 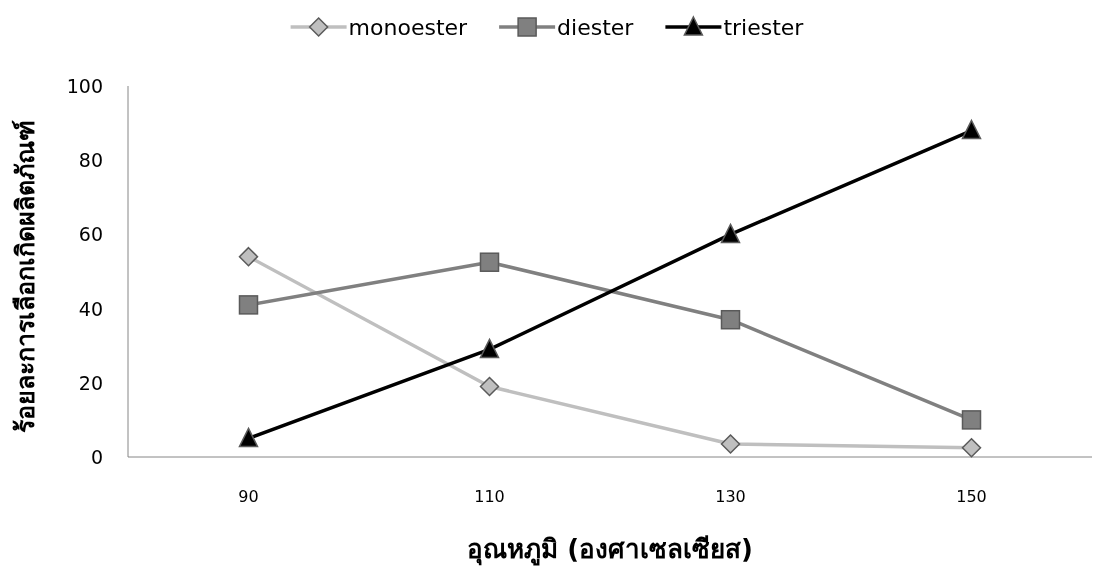 What do you see at coordinates (764, 27) in the screenshot?
I see `legend-label: triester` at bounding box center [764, 27].